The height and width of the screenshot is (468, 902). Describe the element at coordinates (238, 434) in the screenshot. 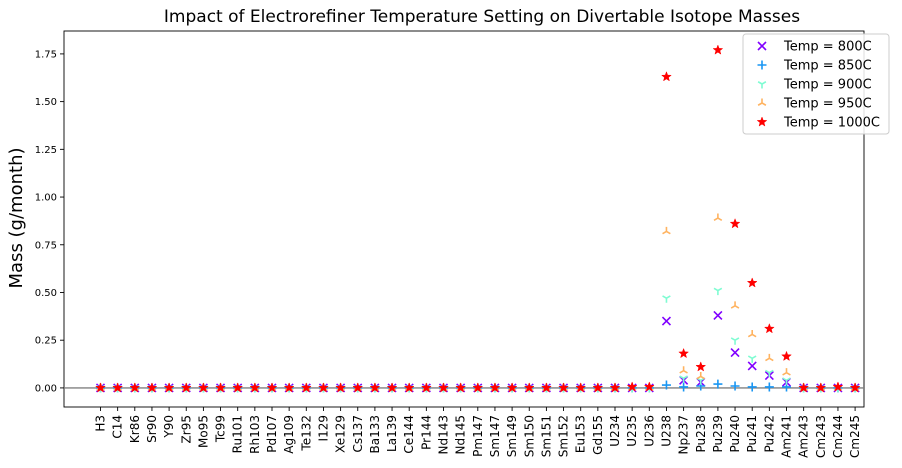

I see `x-tick-label: Ru101` at that location.